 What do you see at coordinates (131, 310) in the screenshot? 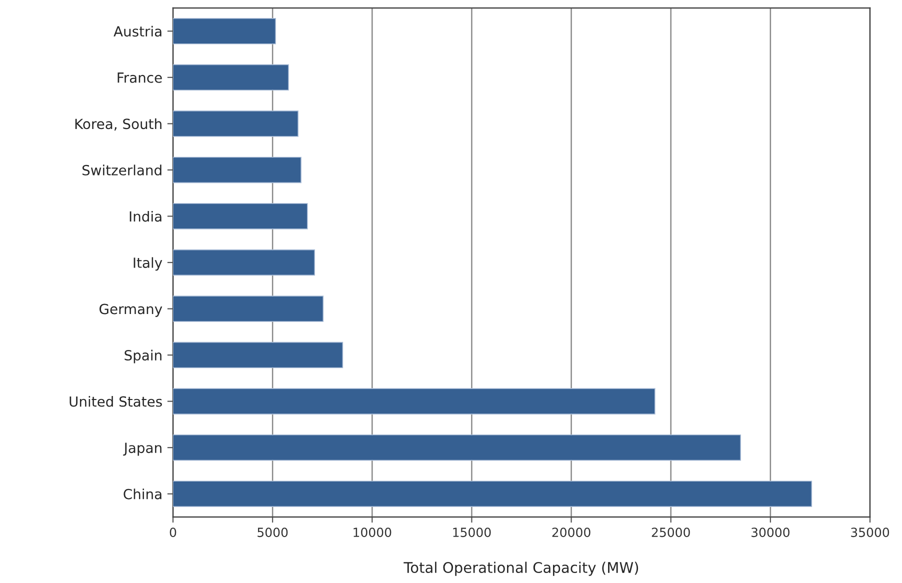
I see `y-tick-label: Germany` at bounding box center [131, 310].